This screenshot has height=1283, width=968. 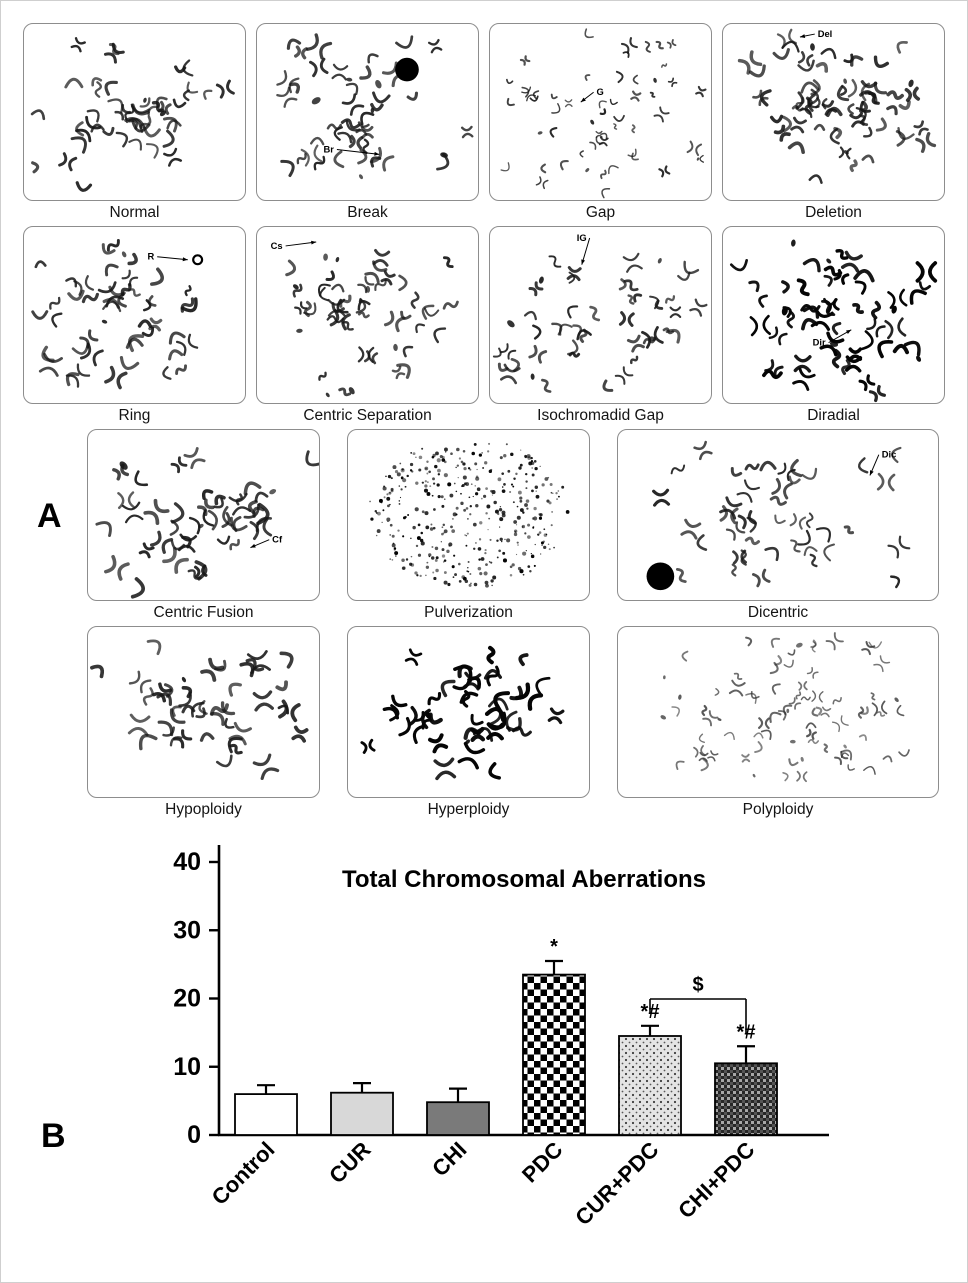 I want to click on chromosome-spread: Dic, so click(x=778, y=515).